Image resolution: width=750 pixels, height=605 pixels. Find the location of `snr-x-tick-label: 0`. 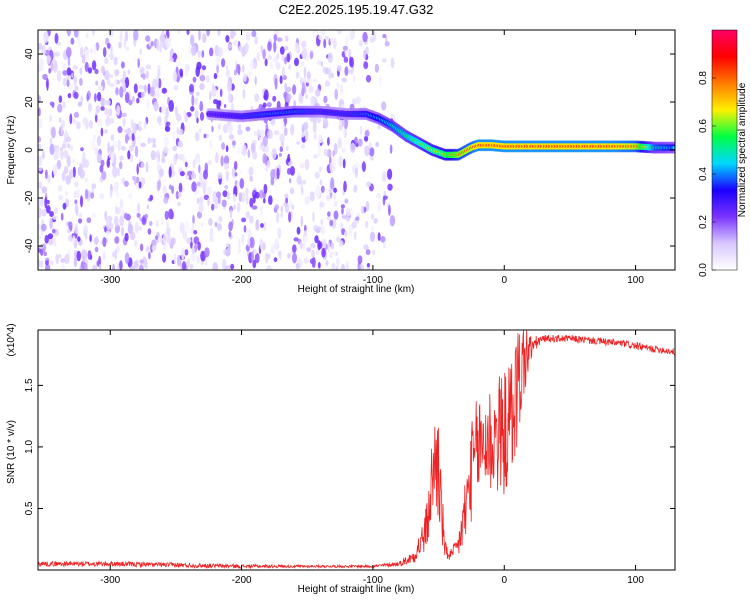

snr-x-tick-label: 0 is located at coordinates (504, 580).